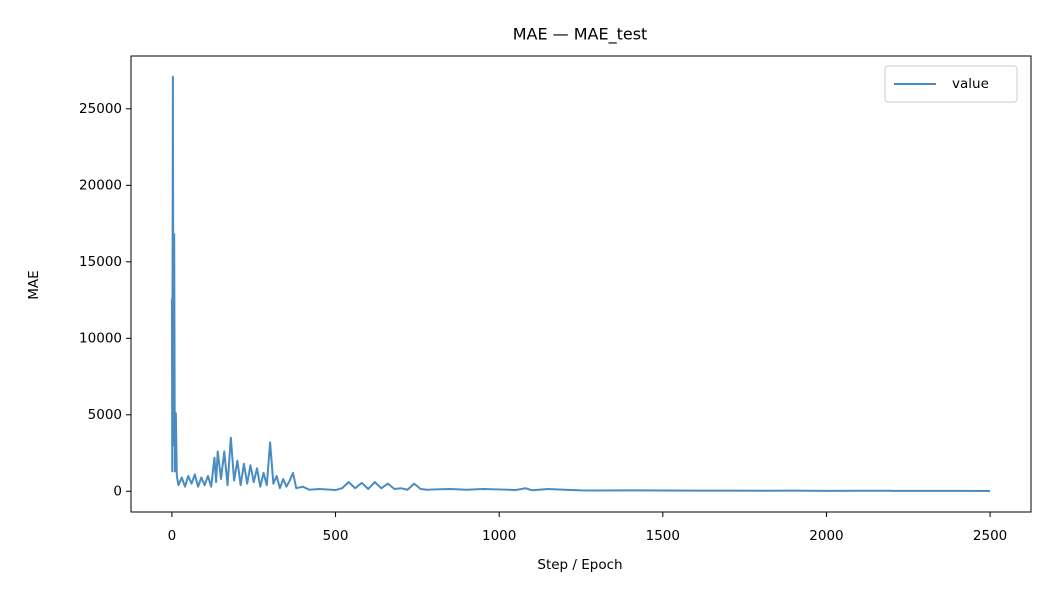 The height and width of the screenshot is (600, 1050). What do you see at coordinates (580, 35) in the screenshot?
I see `chart-title: MAE — MAE_test` at bounding box center [580, 35].